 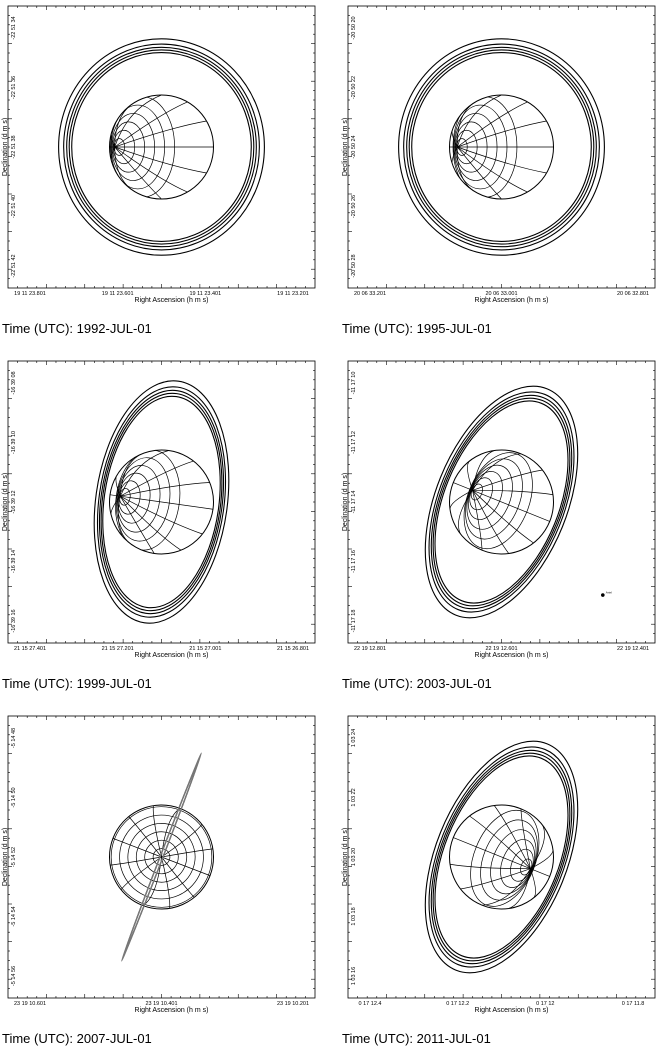 What do you see at coordinates (354, 621) in the screenshot?
I see `y-tick-label: -11 17 18` at bounding box center [354, 621].